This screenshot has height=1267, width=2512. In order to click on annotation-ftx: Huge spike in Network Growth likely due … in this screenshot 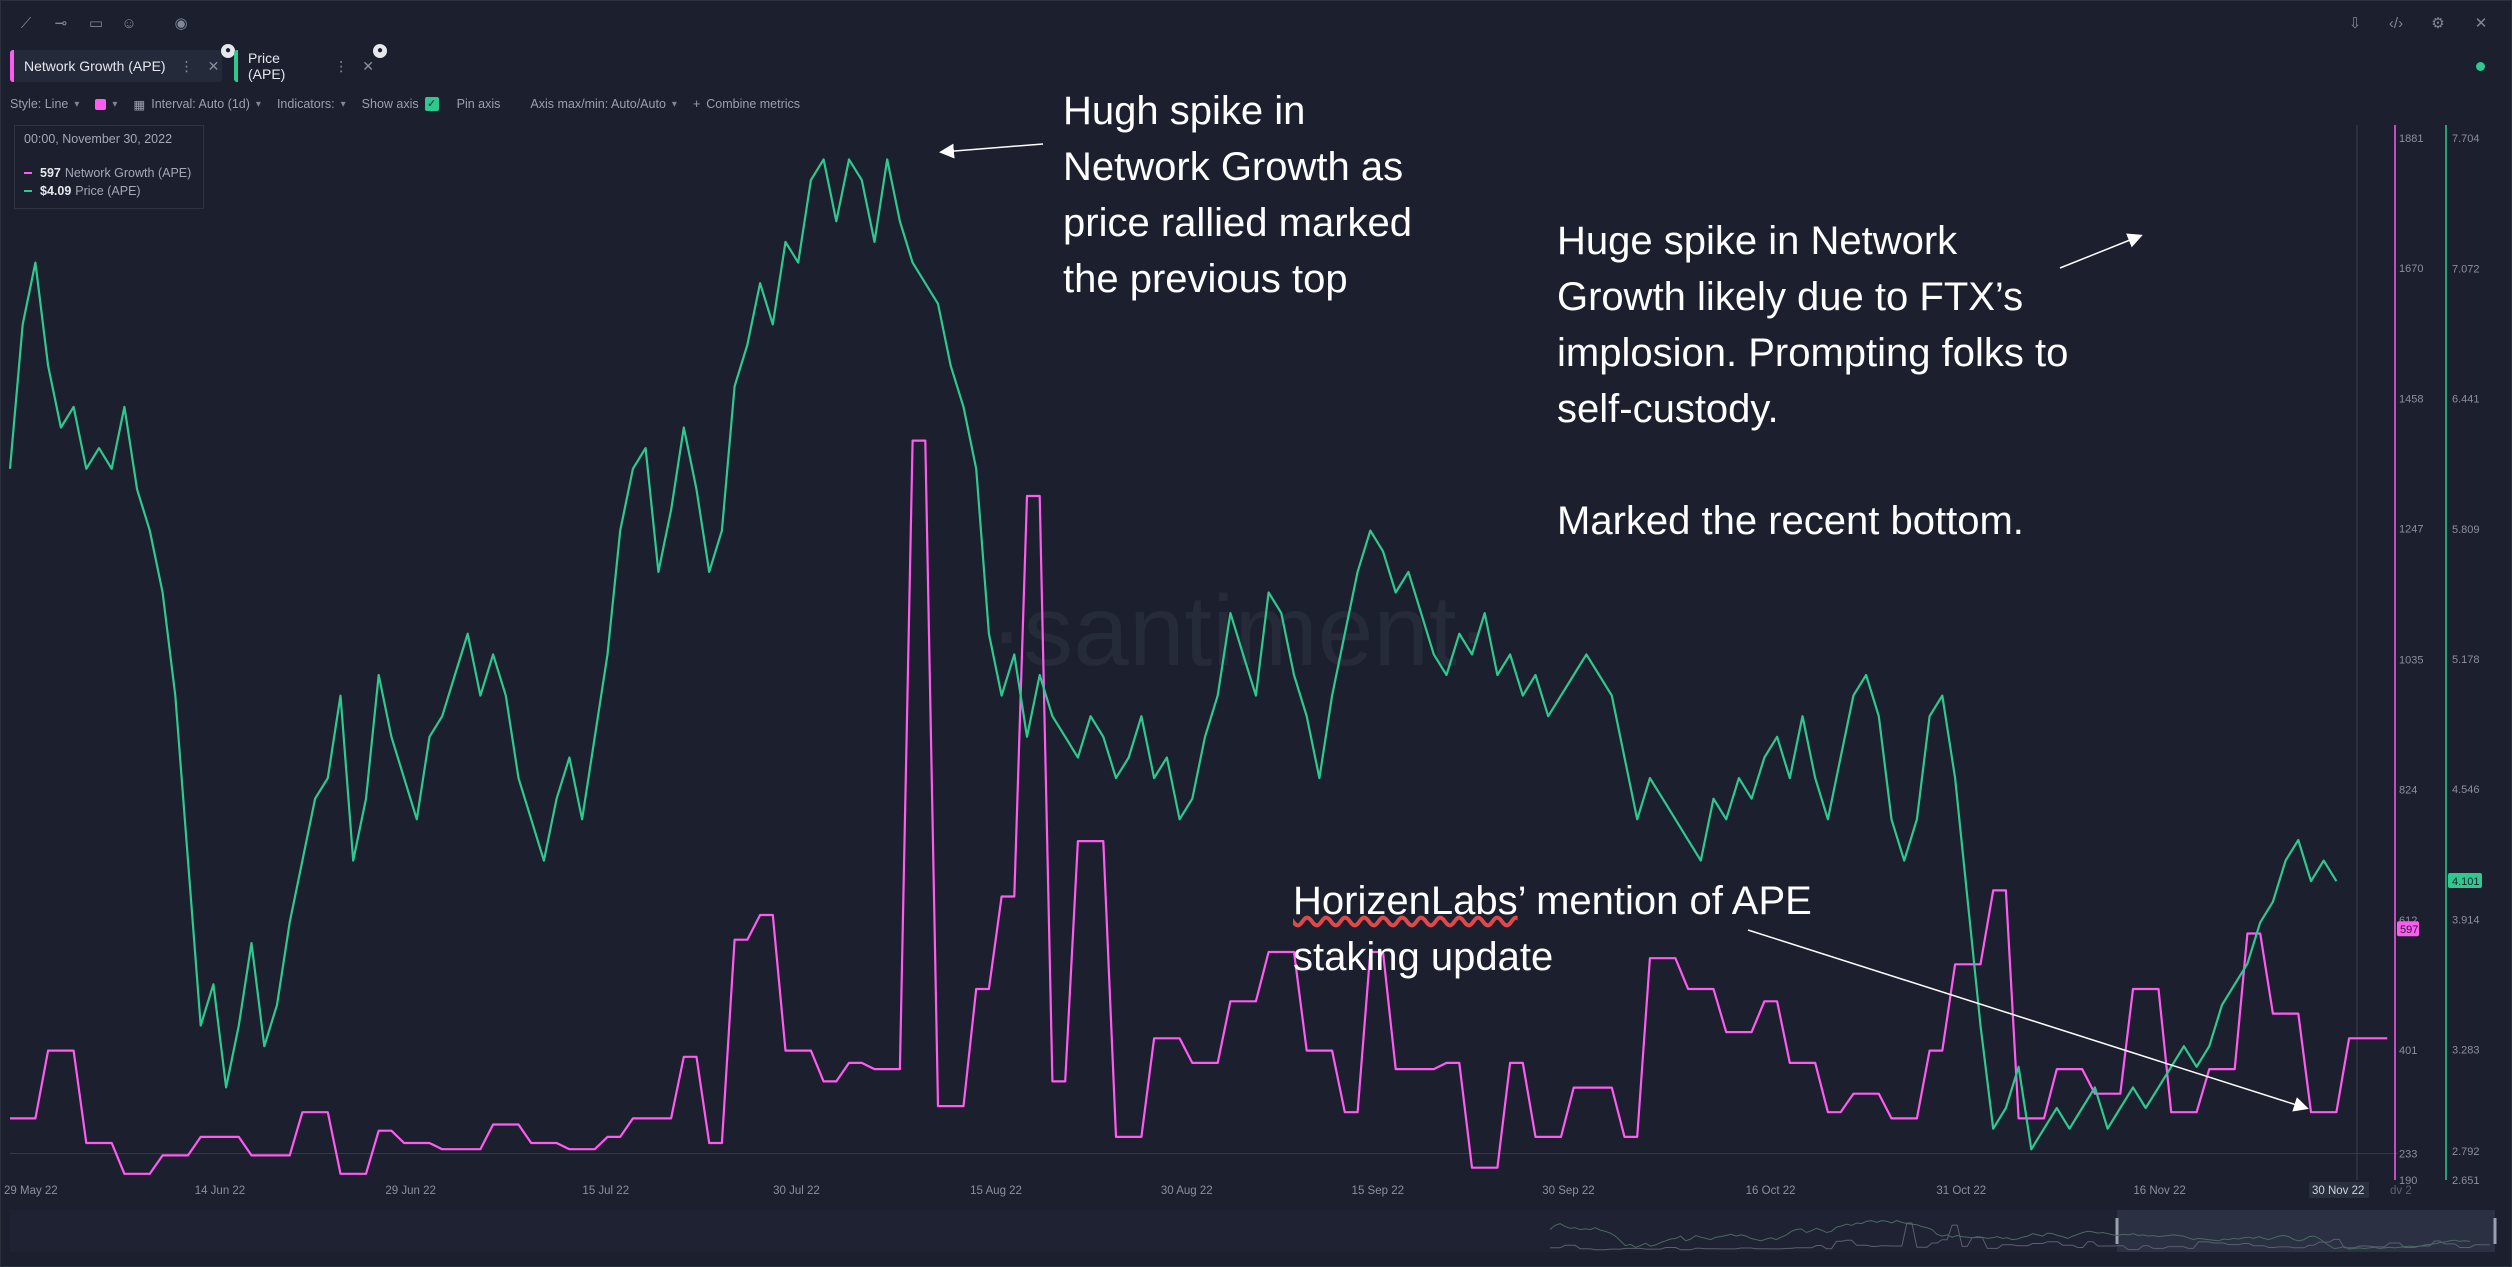, I will do `click(1813, 381)`.